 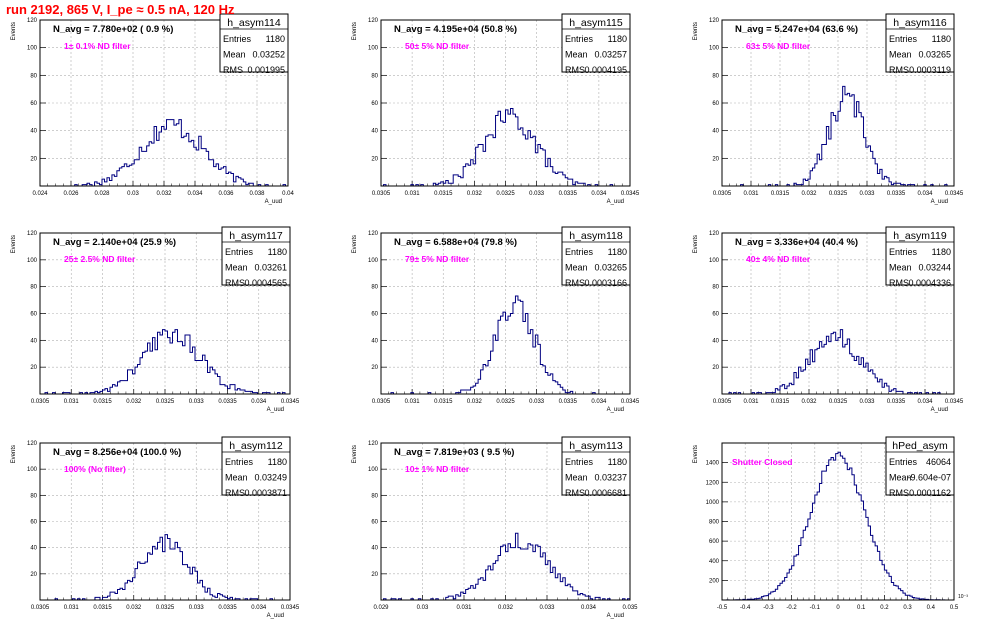 I want to click on x-tick-label: -0.1, so click(x=815, y=608).